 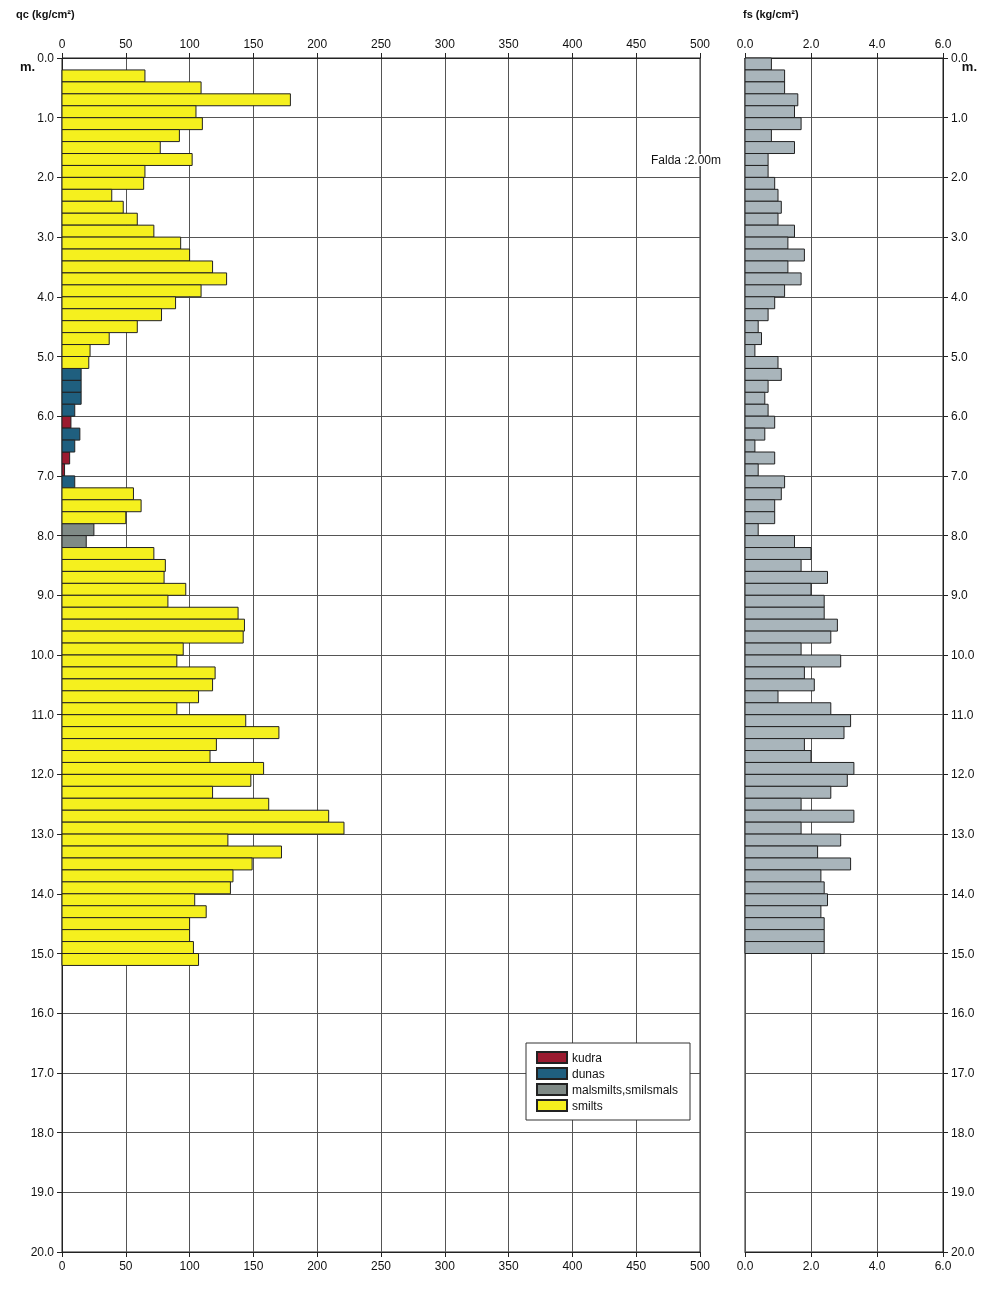 What do you see at coordinates (700, 44) in the screenshot?
I see `x2-tick-label: 500` at bounding box center [700, 44].